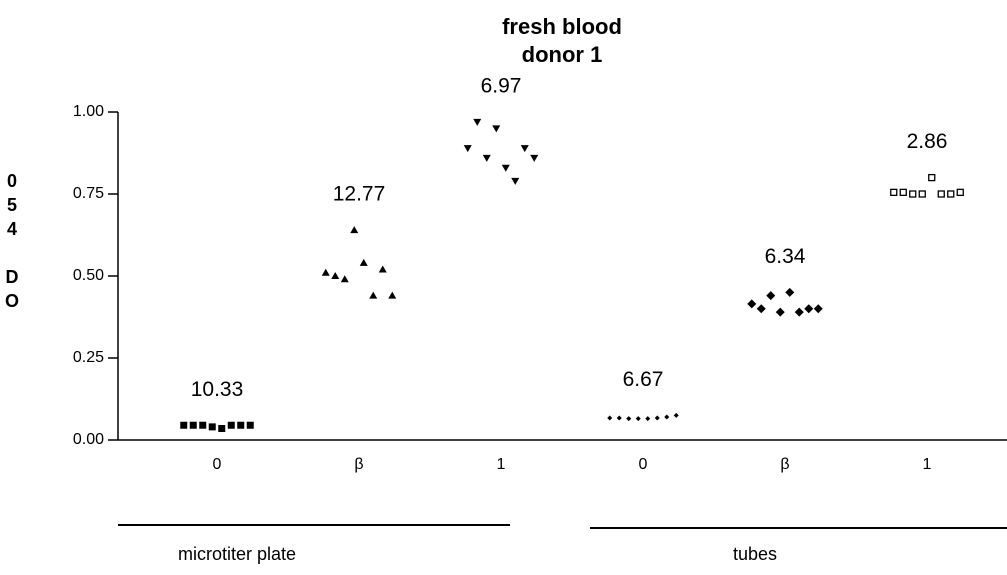 The image size is (1007, 575). Describe the element at coordinates (501, 85) in the screenshot. I see `annotation: 6.97` at that location.